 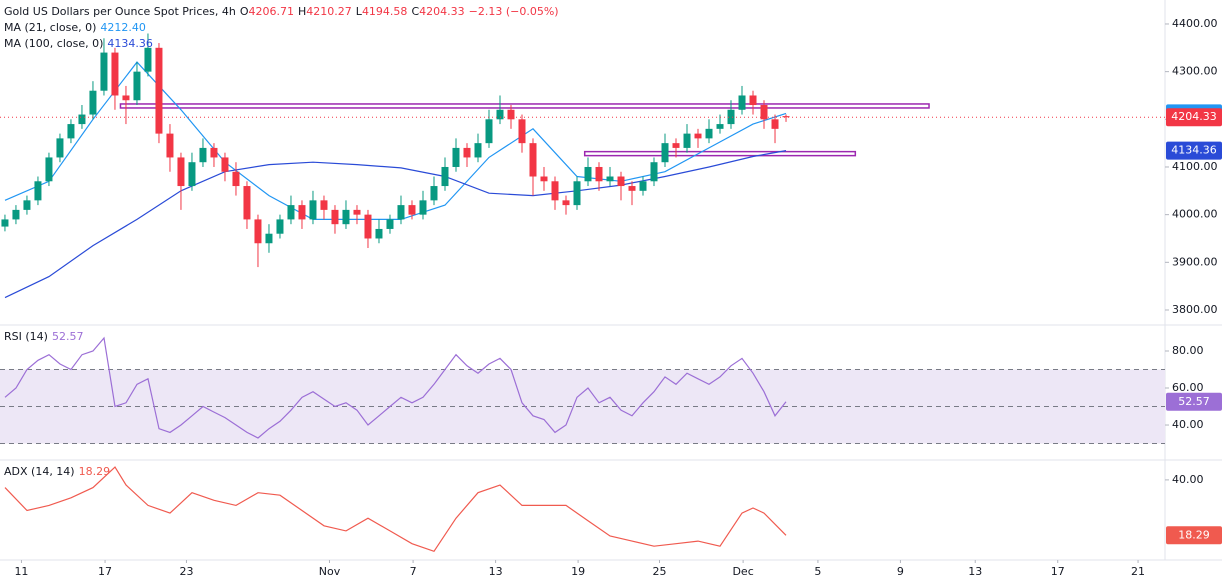 I want to click on x-tick-label: 7, so click(x=413, y=571).